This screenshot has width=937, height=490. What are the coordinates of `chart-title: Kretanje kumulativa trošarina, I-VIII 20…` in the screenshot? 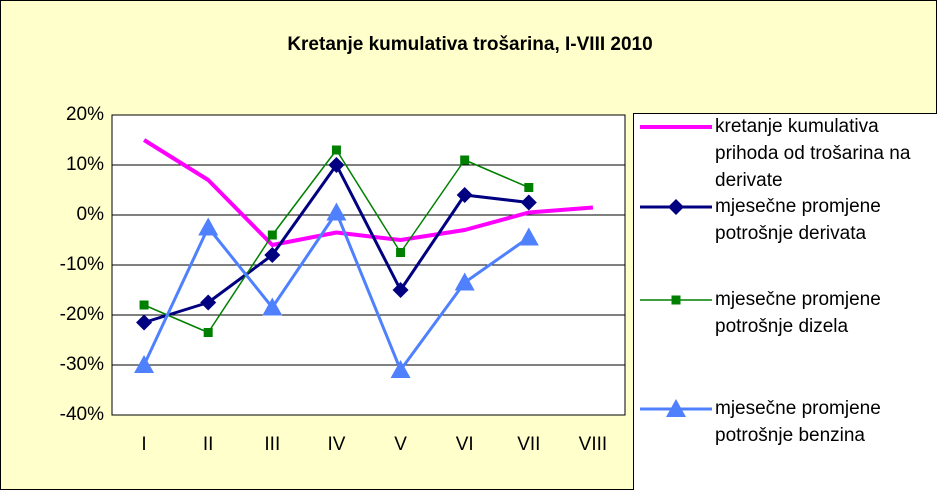 It's located at (469, 44).